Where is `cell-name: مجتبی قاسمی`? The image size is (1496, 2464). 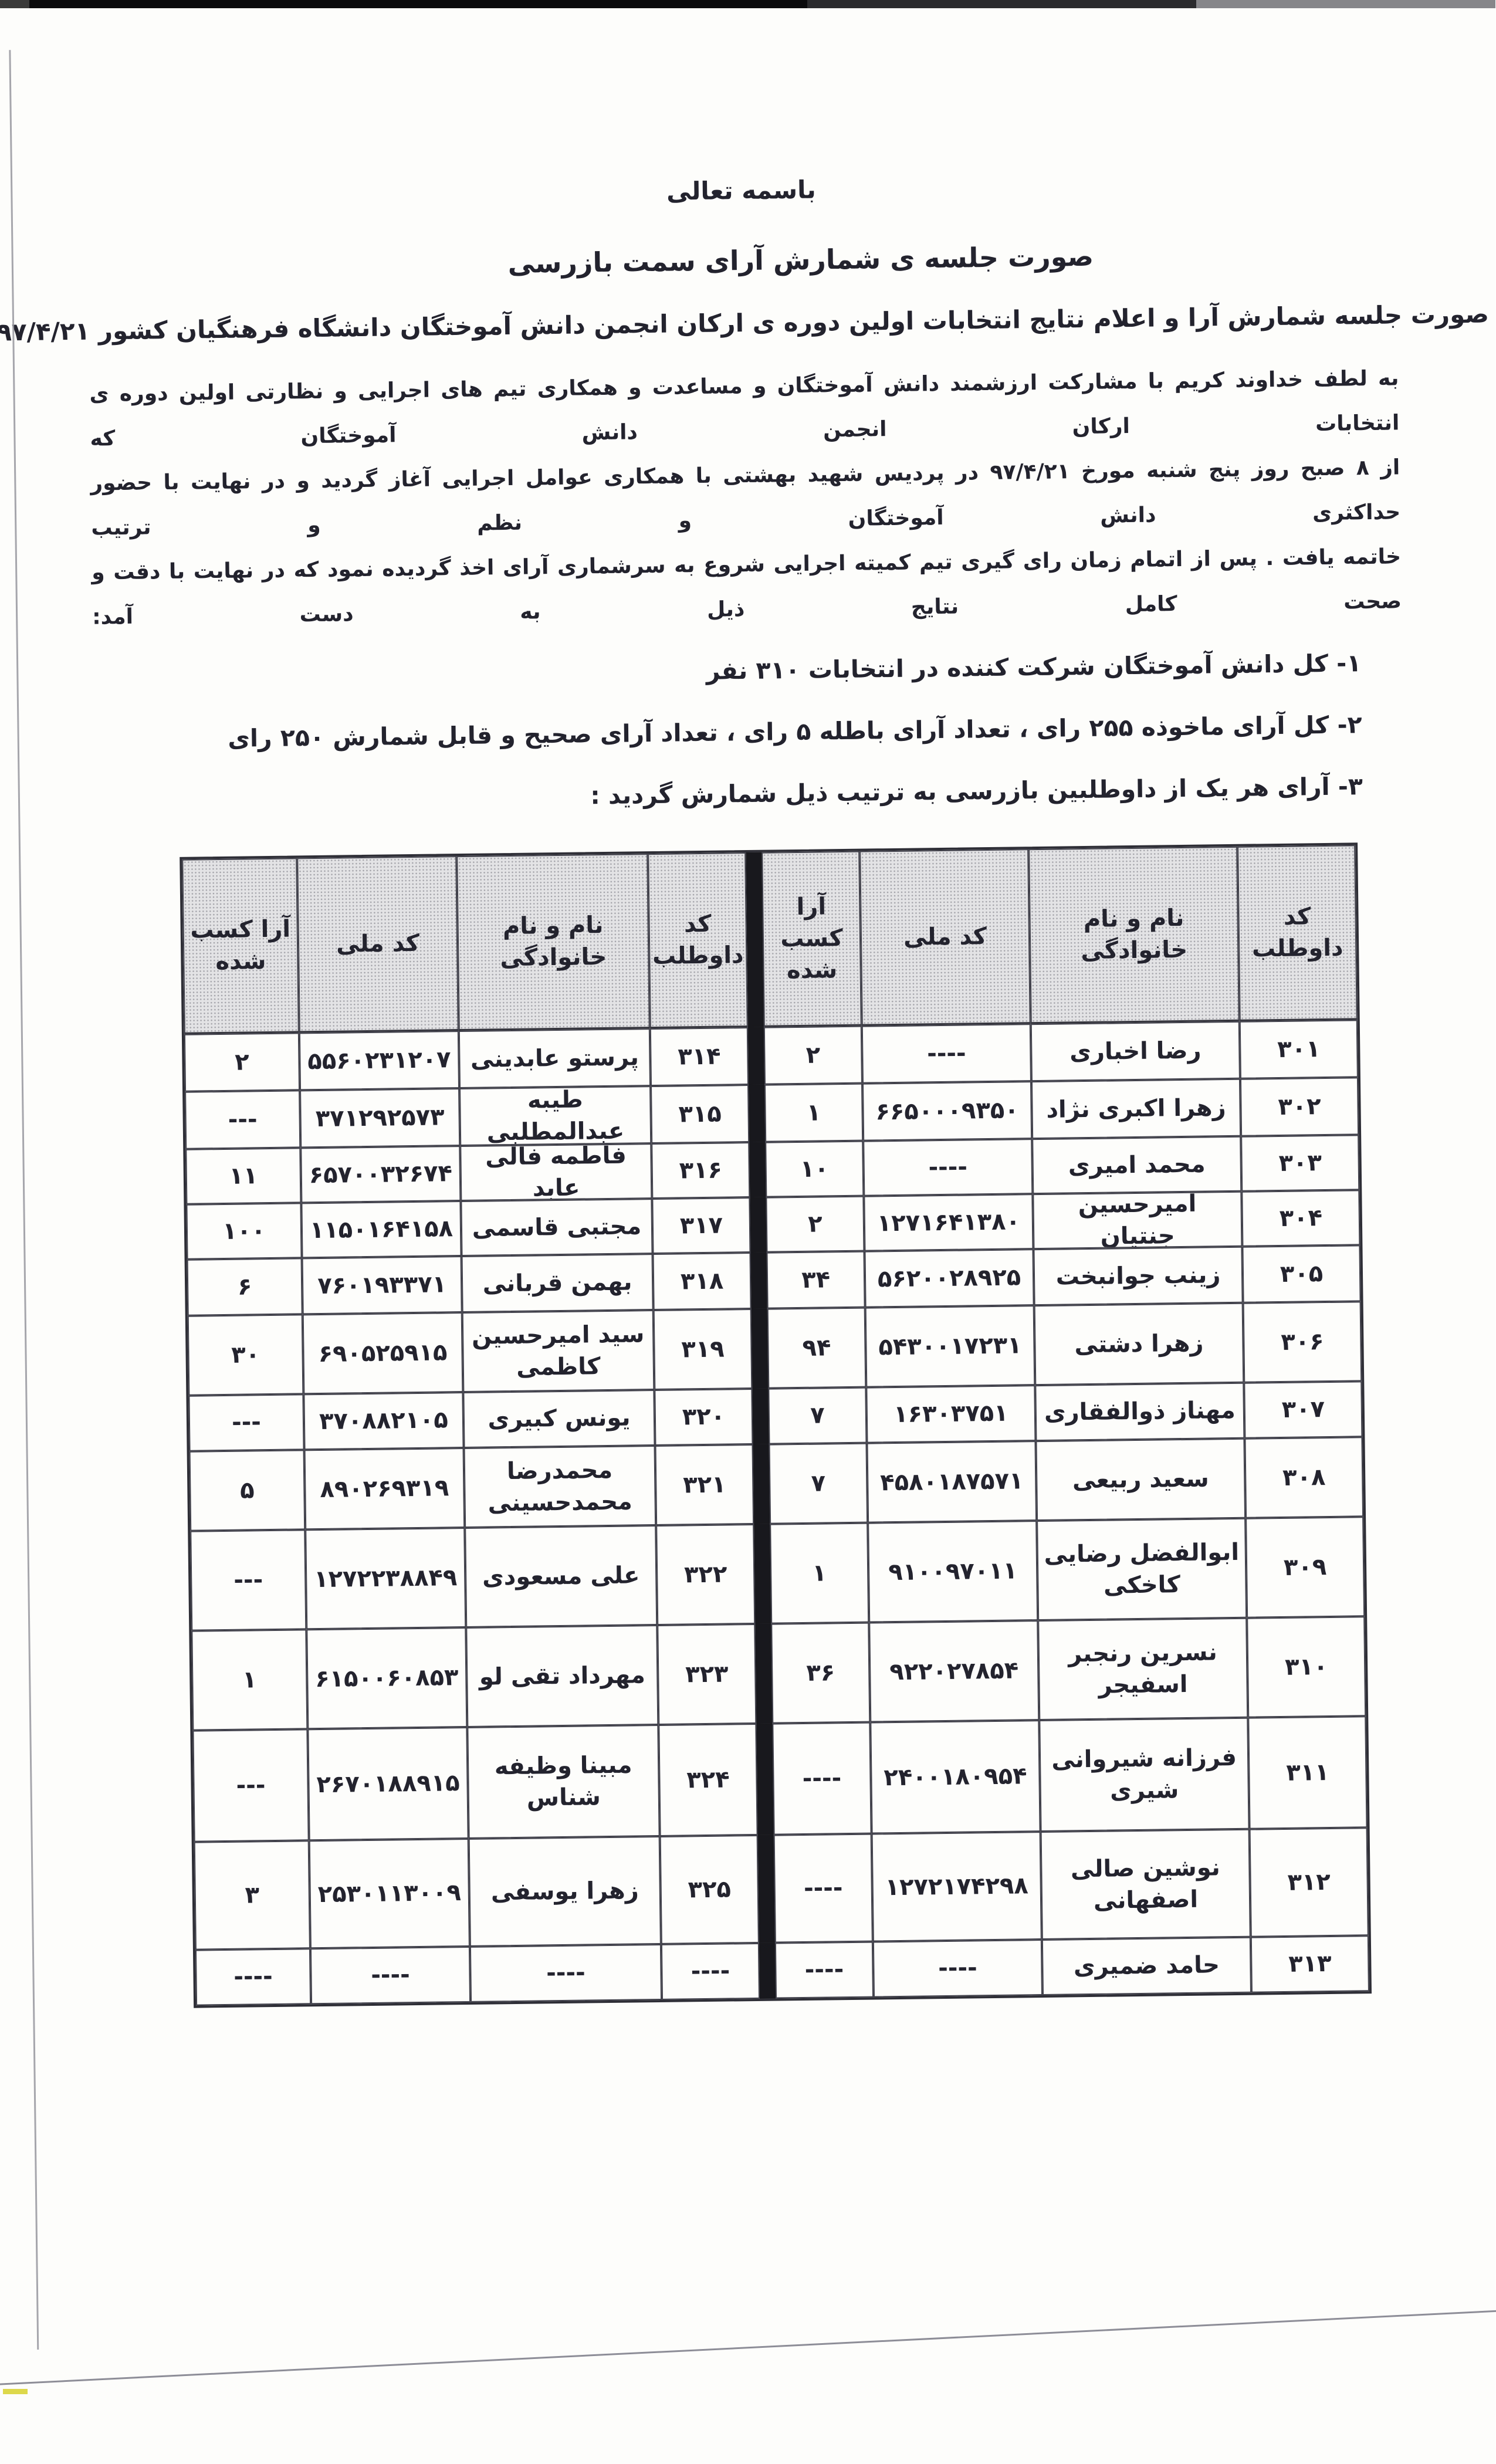
cell-name: مجتبی قاسمی is located at coordinates (557, 1227).